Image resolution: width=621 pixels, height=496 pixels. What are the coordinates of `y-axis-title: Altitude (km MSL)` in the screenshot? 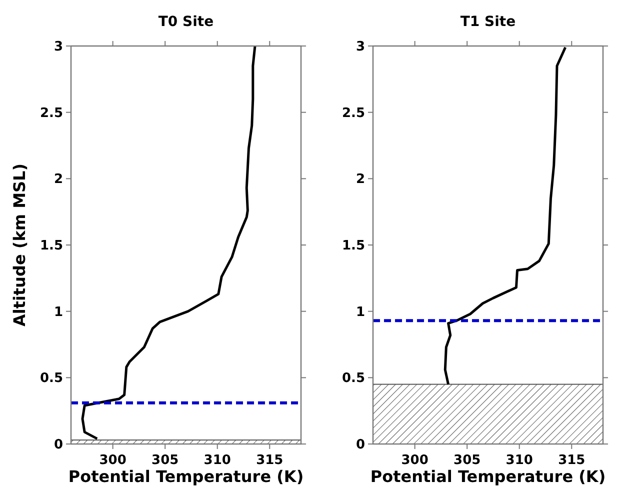 It's located at (19, 245).